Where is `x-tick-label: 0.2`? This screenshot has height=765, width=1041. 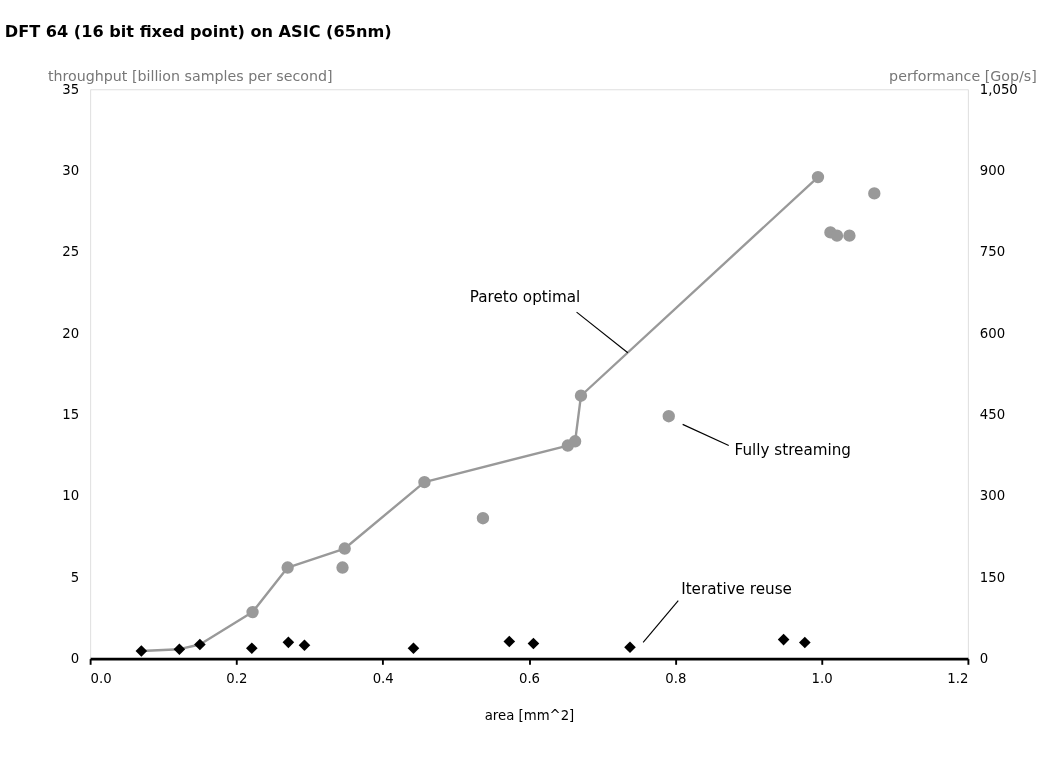
x-tick-label: 0.2 is located at coordinates (237, 678).